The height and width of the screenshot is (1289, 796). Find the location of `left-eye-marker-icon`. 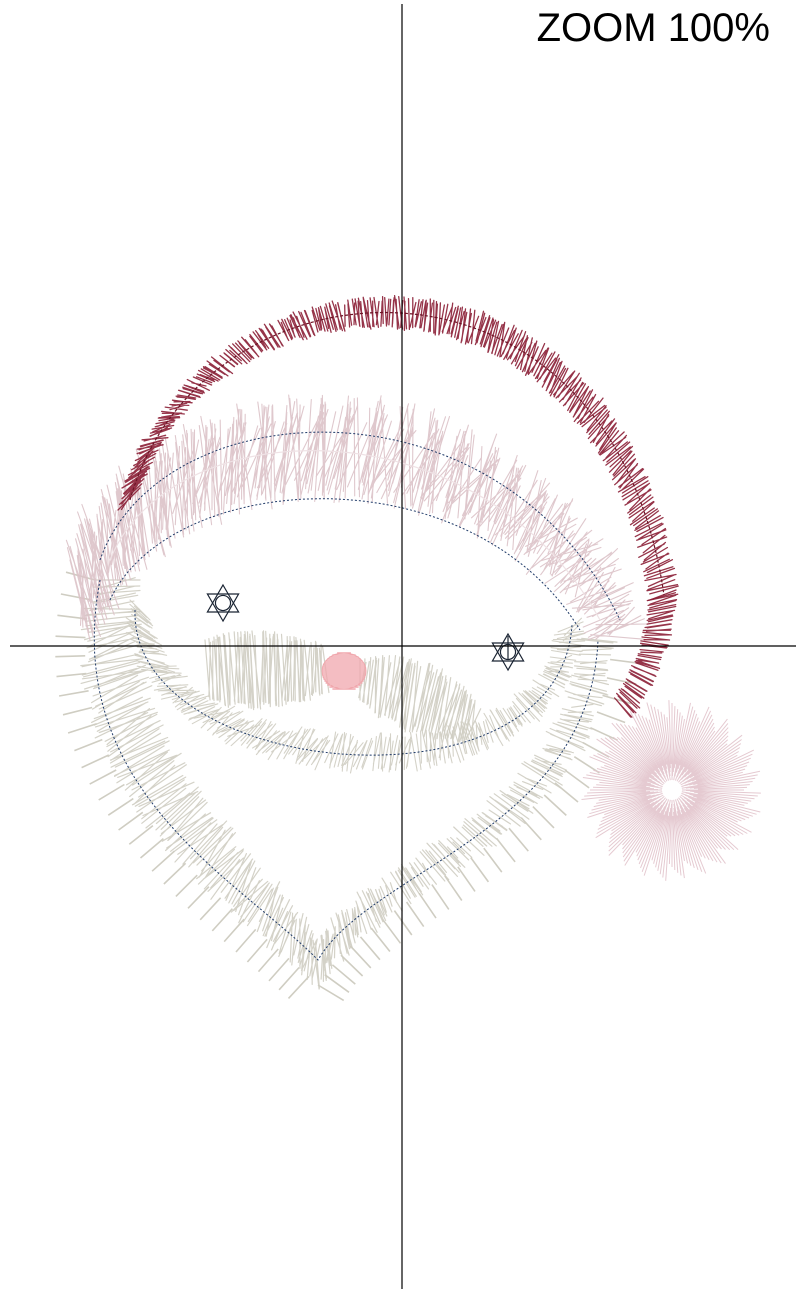

left-eye-marker-icon is located at coordinates (223, 603).